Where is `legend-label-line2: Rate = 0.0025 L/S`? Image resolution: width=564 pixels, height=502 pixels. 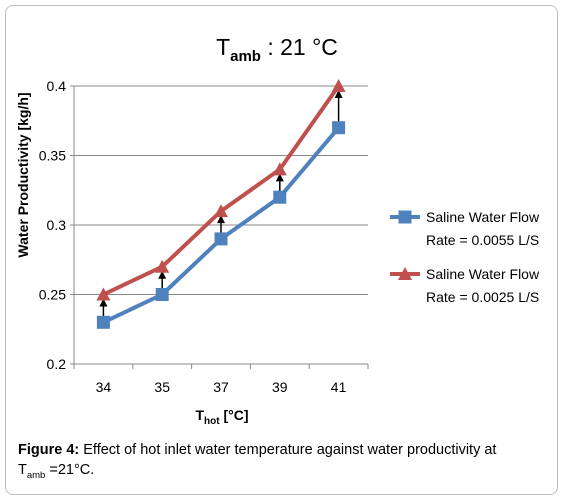
legend-label-line2: Rate = 0.0025 L/S is located at coordinates (482, 297).